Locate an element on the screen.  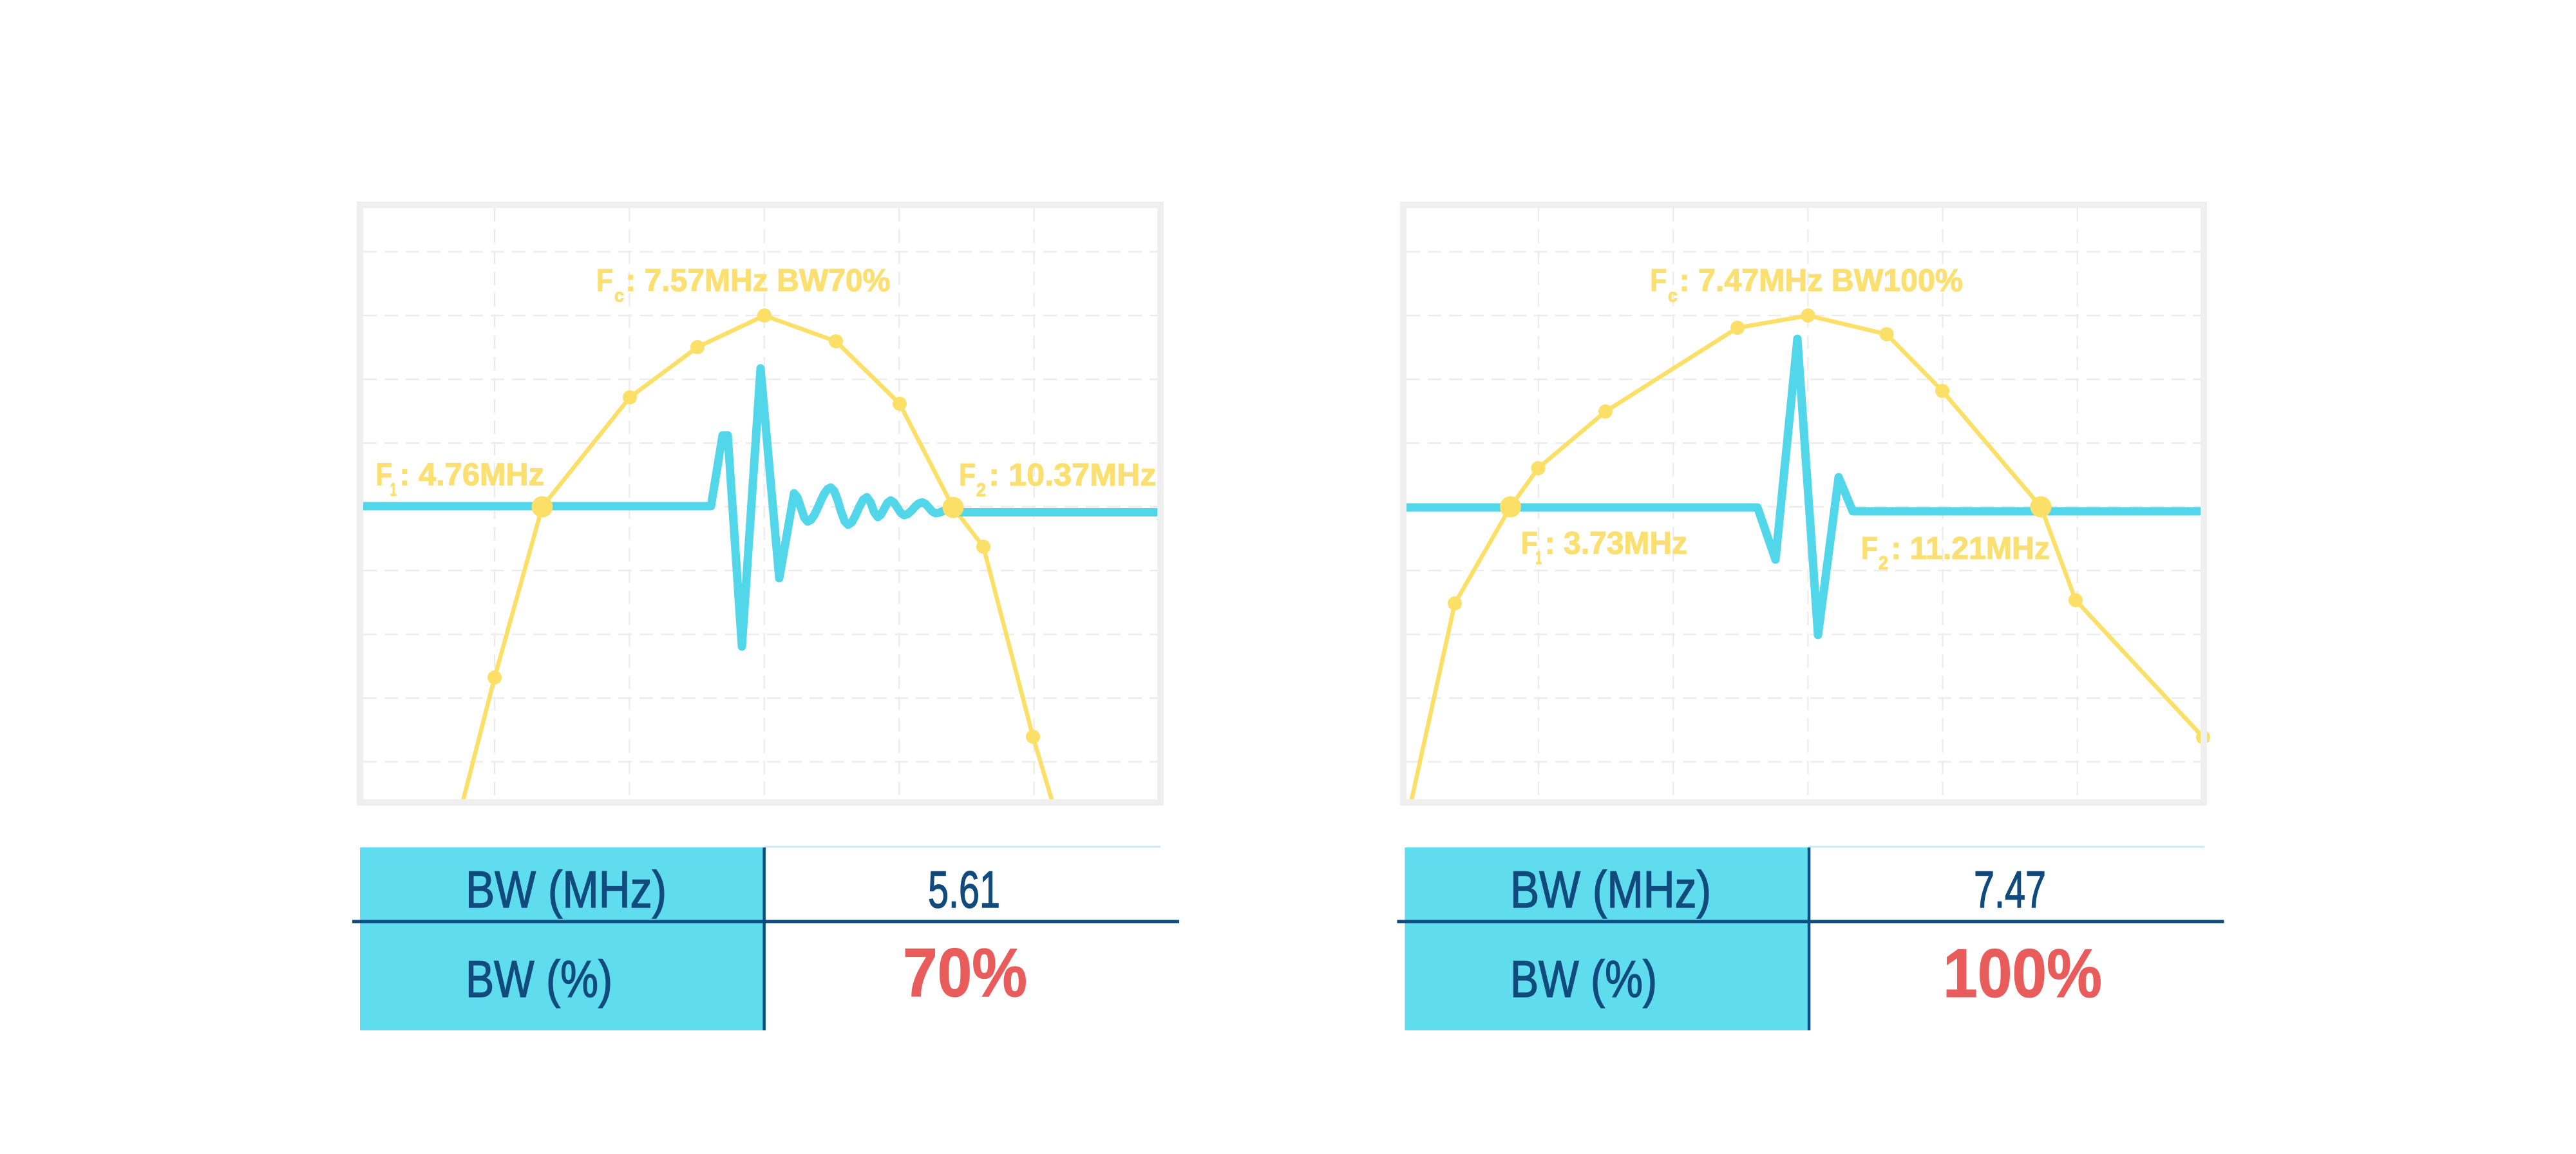
svg-text:: 7.57MHz BW70%: : 7.57MHz BW70% is located at coordinates (757, 280).